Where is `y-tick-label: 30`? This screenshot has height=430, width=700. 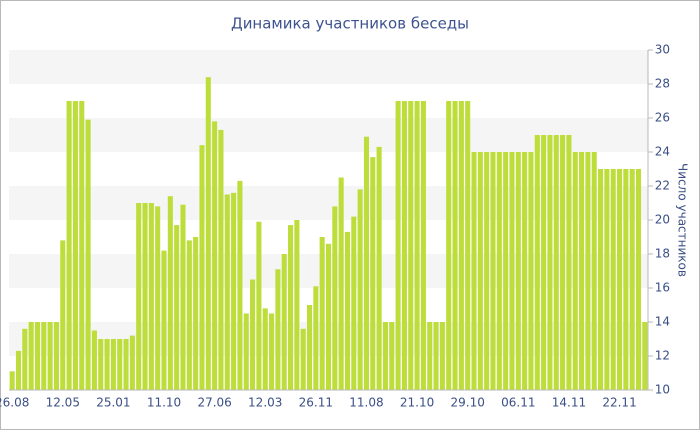 y-tick-label: 30 is located at coordinates (662, 50).